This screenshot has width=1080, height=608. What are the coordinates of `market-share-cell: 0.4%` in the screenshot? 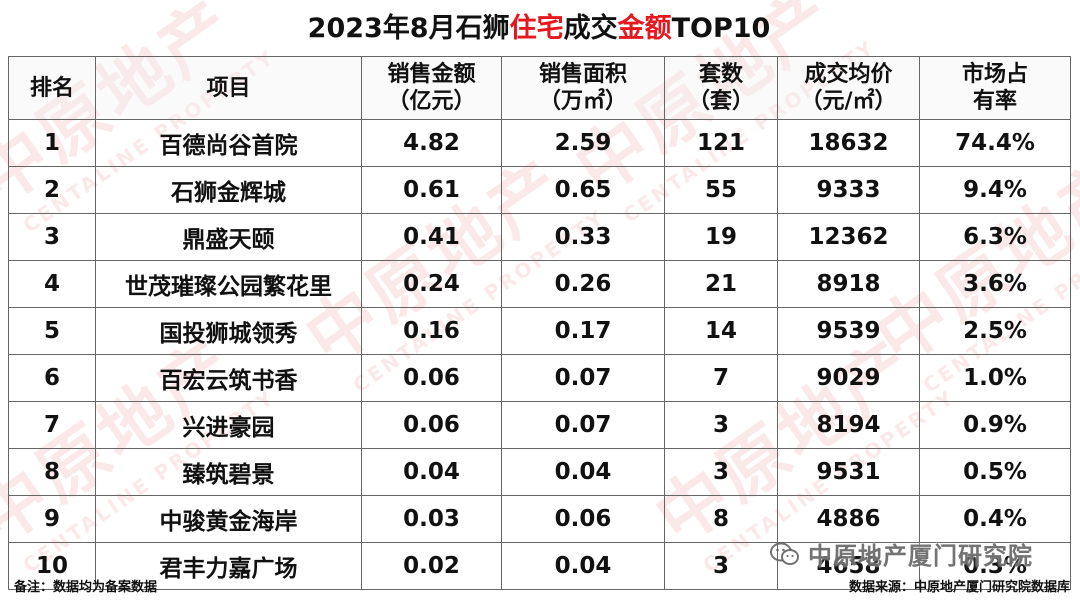 It's located at (995, 519).